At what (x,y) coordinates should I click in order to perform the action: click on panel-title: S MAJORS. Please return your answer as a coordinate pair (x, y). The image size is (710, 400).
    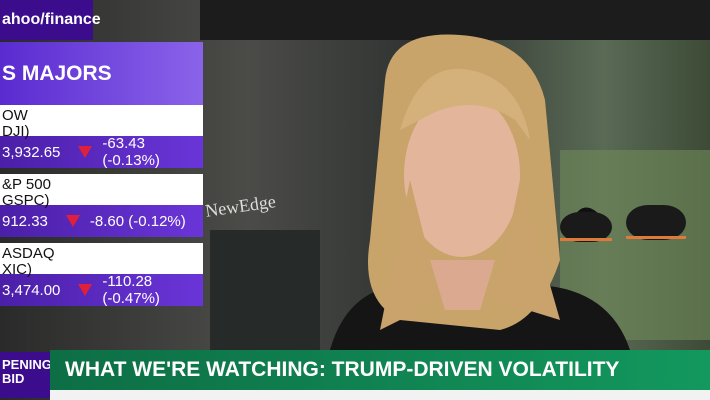
    Looking at the image, I should click on (101, 73).